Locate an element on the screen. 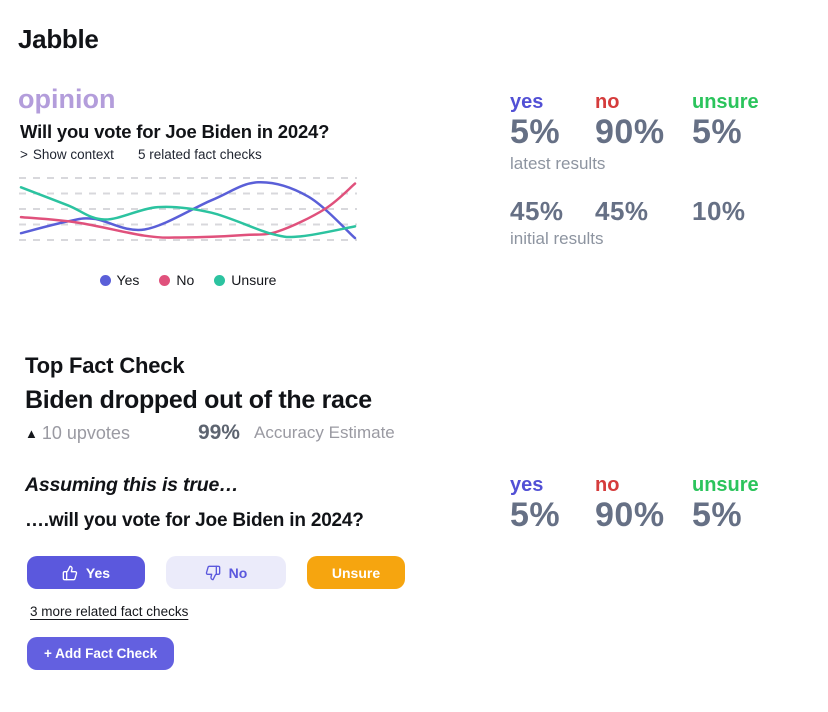  vote-buttons-row: Yes No Unsure is located at coordinates (216, 572).